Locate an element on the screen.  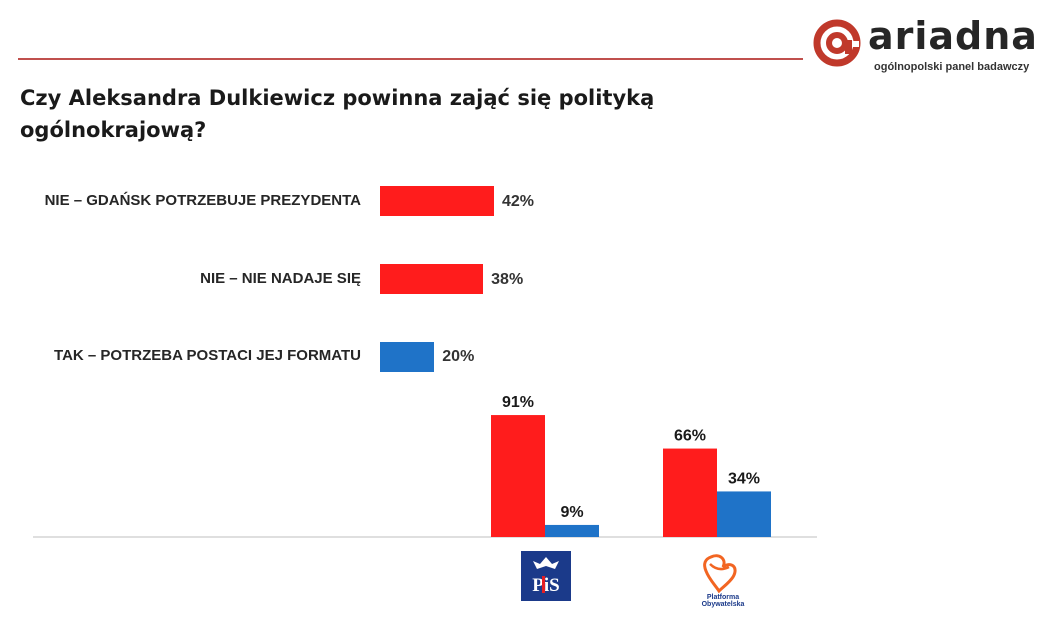
vbar-value: 66% is located at coordinates (690, 436).